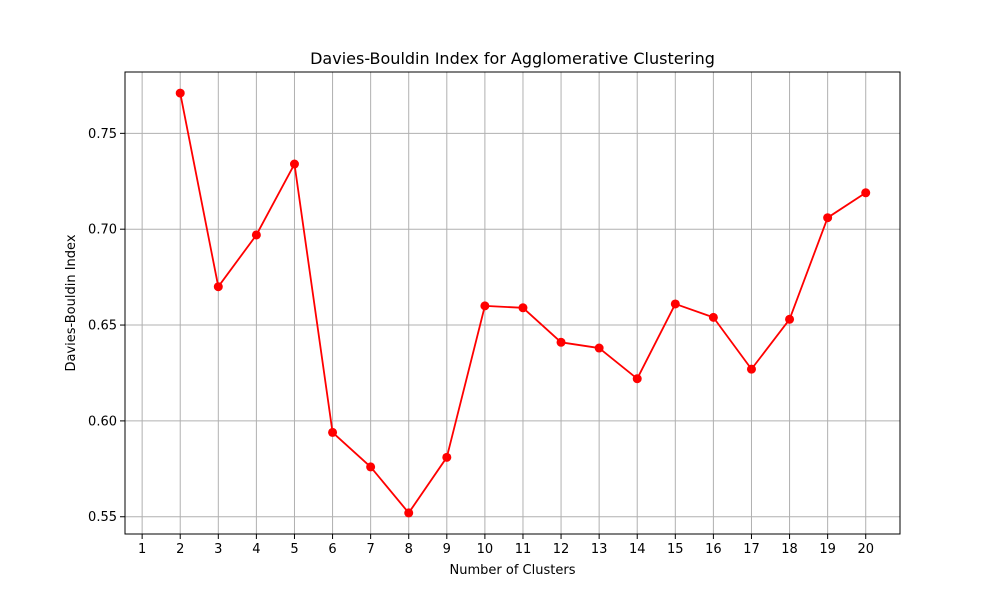  What do you see at coordinates (102, 421) in the screenshot?
I see `y-tick-label: 0.60` at bounding box center [102, 421].